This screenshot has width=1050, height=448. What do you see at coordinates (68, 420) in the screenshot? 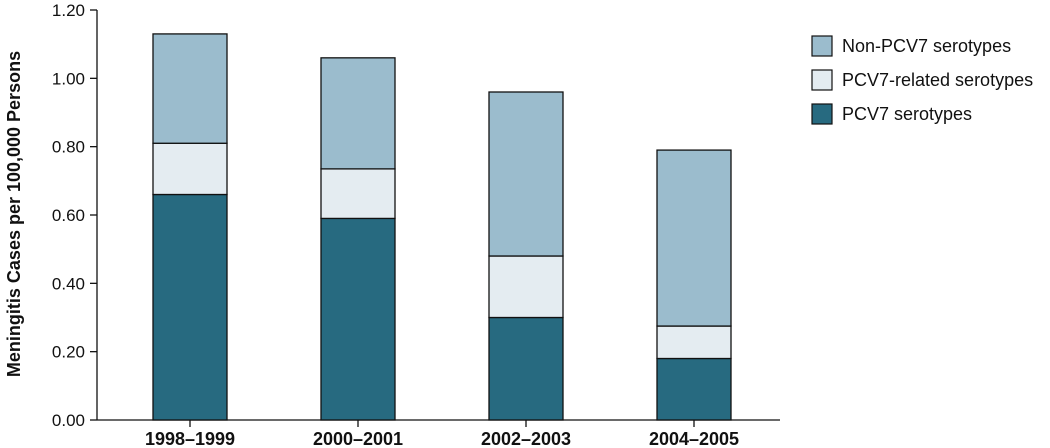
I see `y-tick-label: 0.00` at bounding box center [68, 420].